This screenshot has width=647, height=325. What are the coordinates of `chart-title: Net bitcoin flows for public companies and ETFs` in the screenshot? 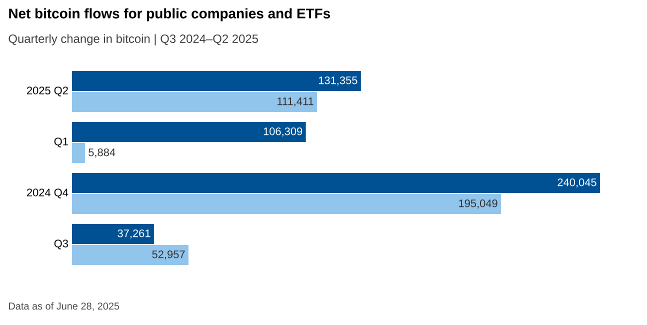 It's located at (169, 15).